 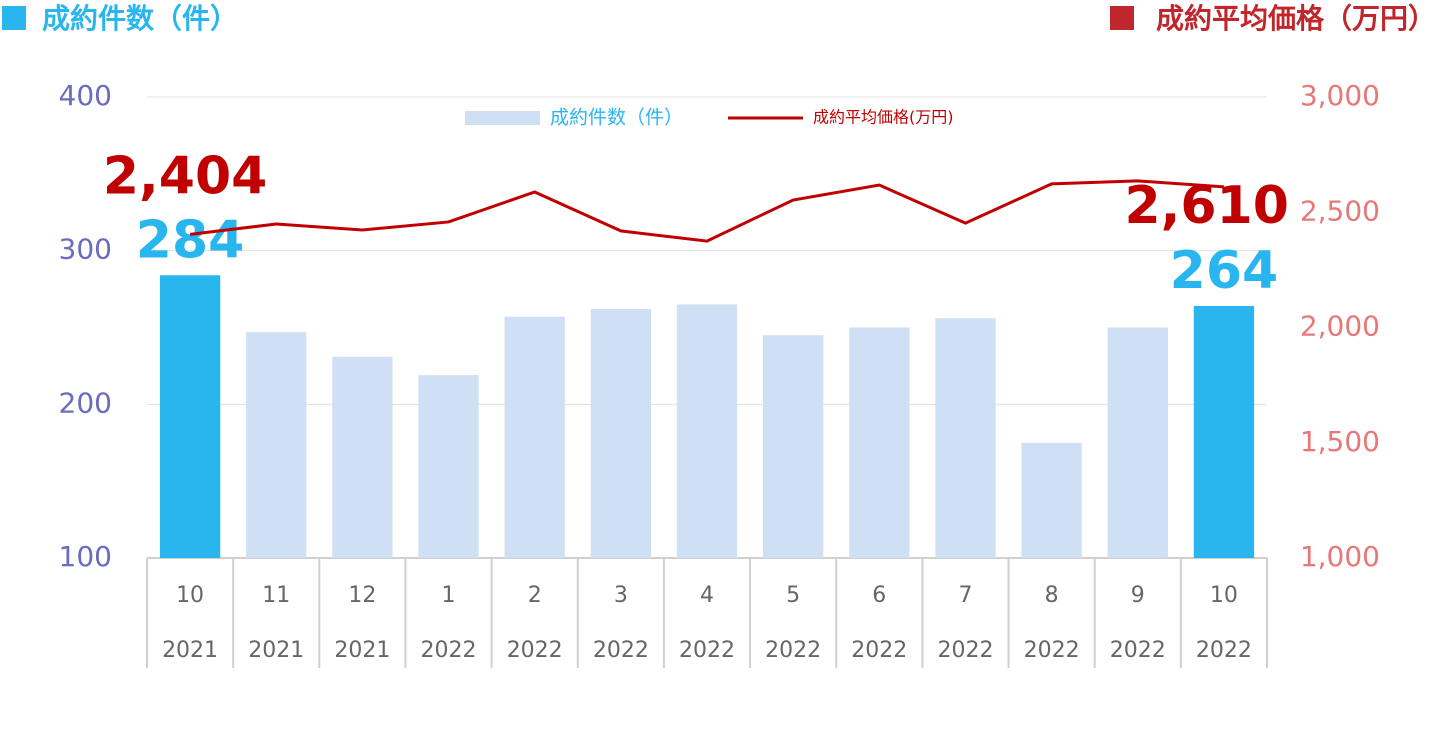 What do you see at coordinates (14, 18) in the screenshot?
I see `left-title-marker` at bounding box center [14, 18].